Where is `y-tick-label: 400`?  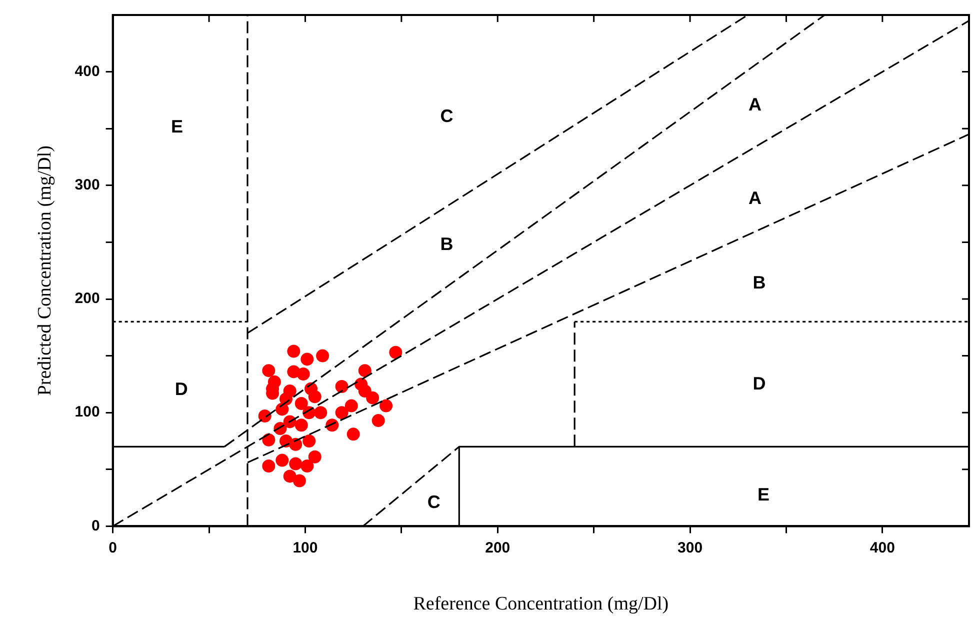 y-tick-label: 400 is located at coordinates (87, 71).